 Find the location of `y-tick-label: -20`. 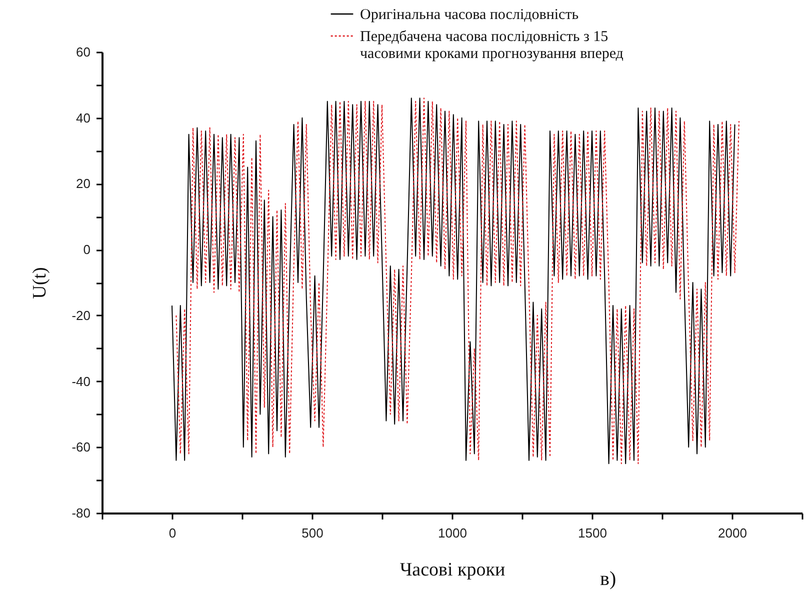

y-tick-label: -20 is located at coordinates (81, 315).